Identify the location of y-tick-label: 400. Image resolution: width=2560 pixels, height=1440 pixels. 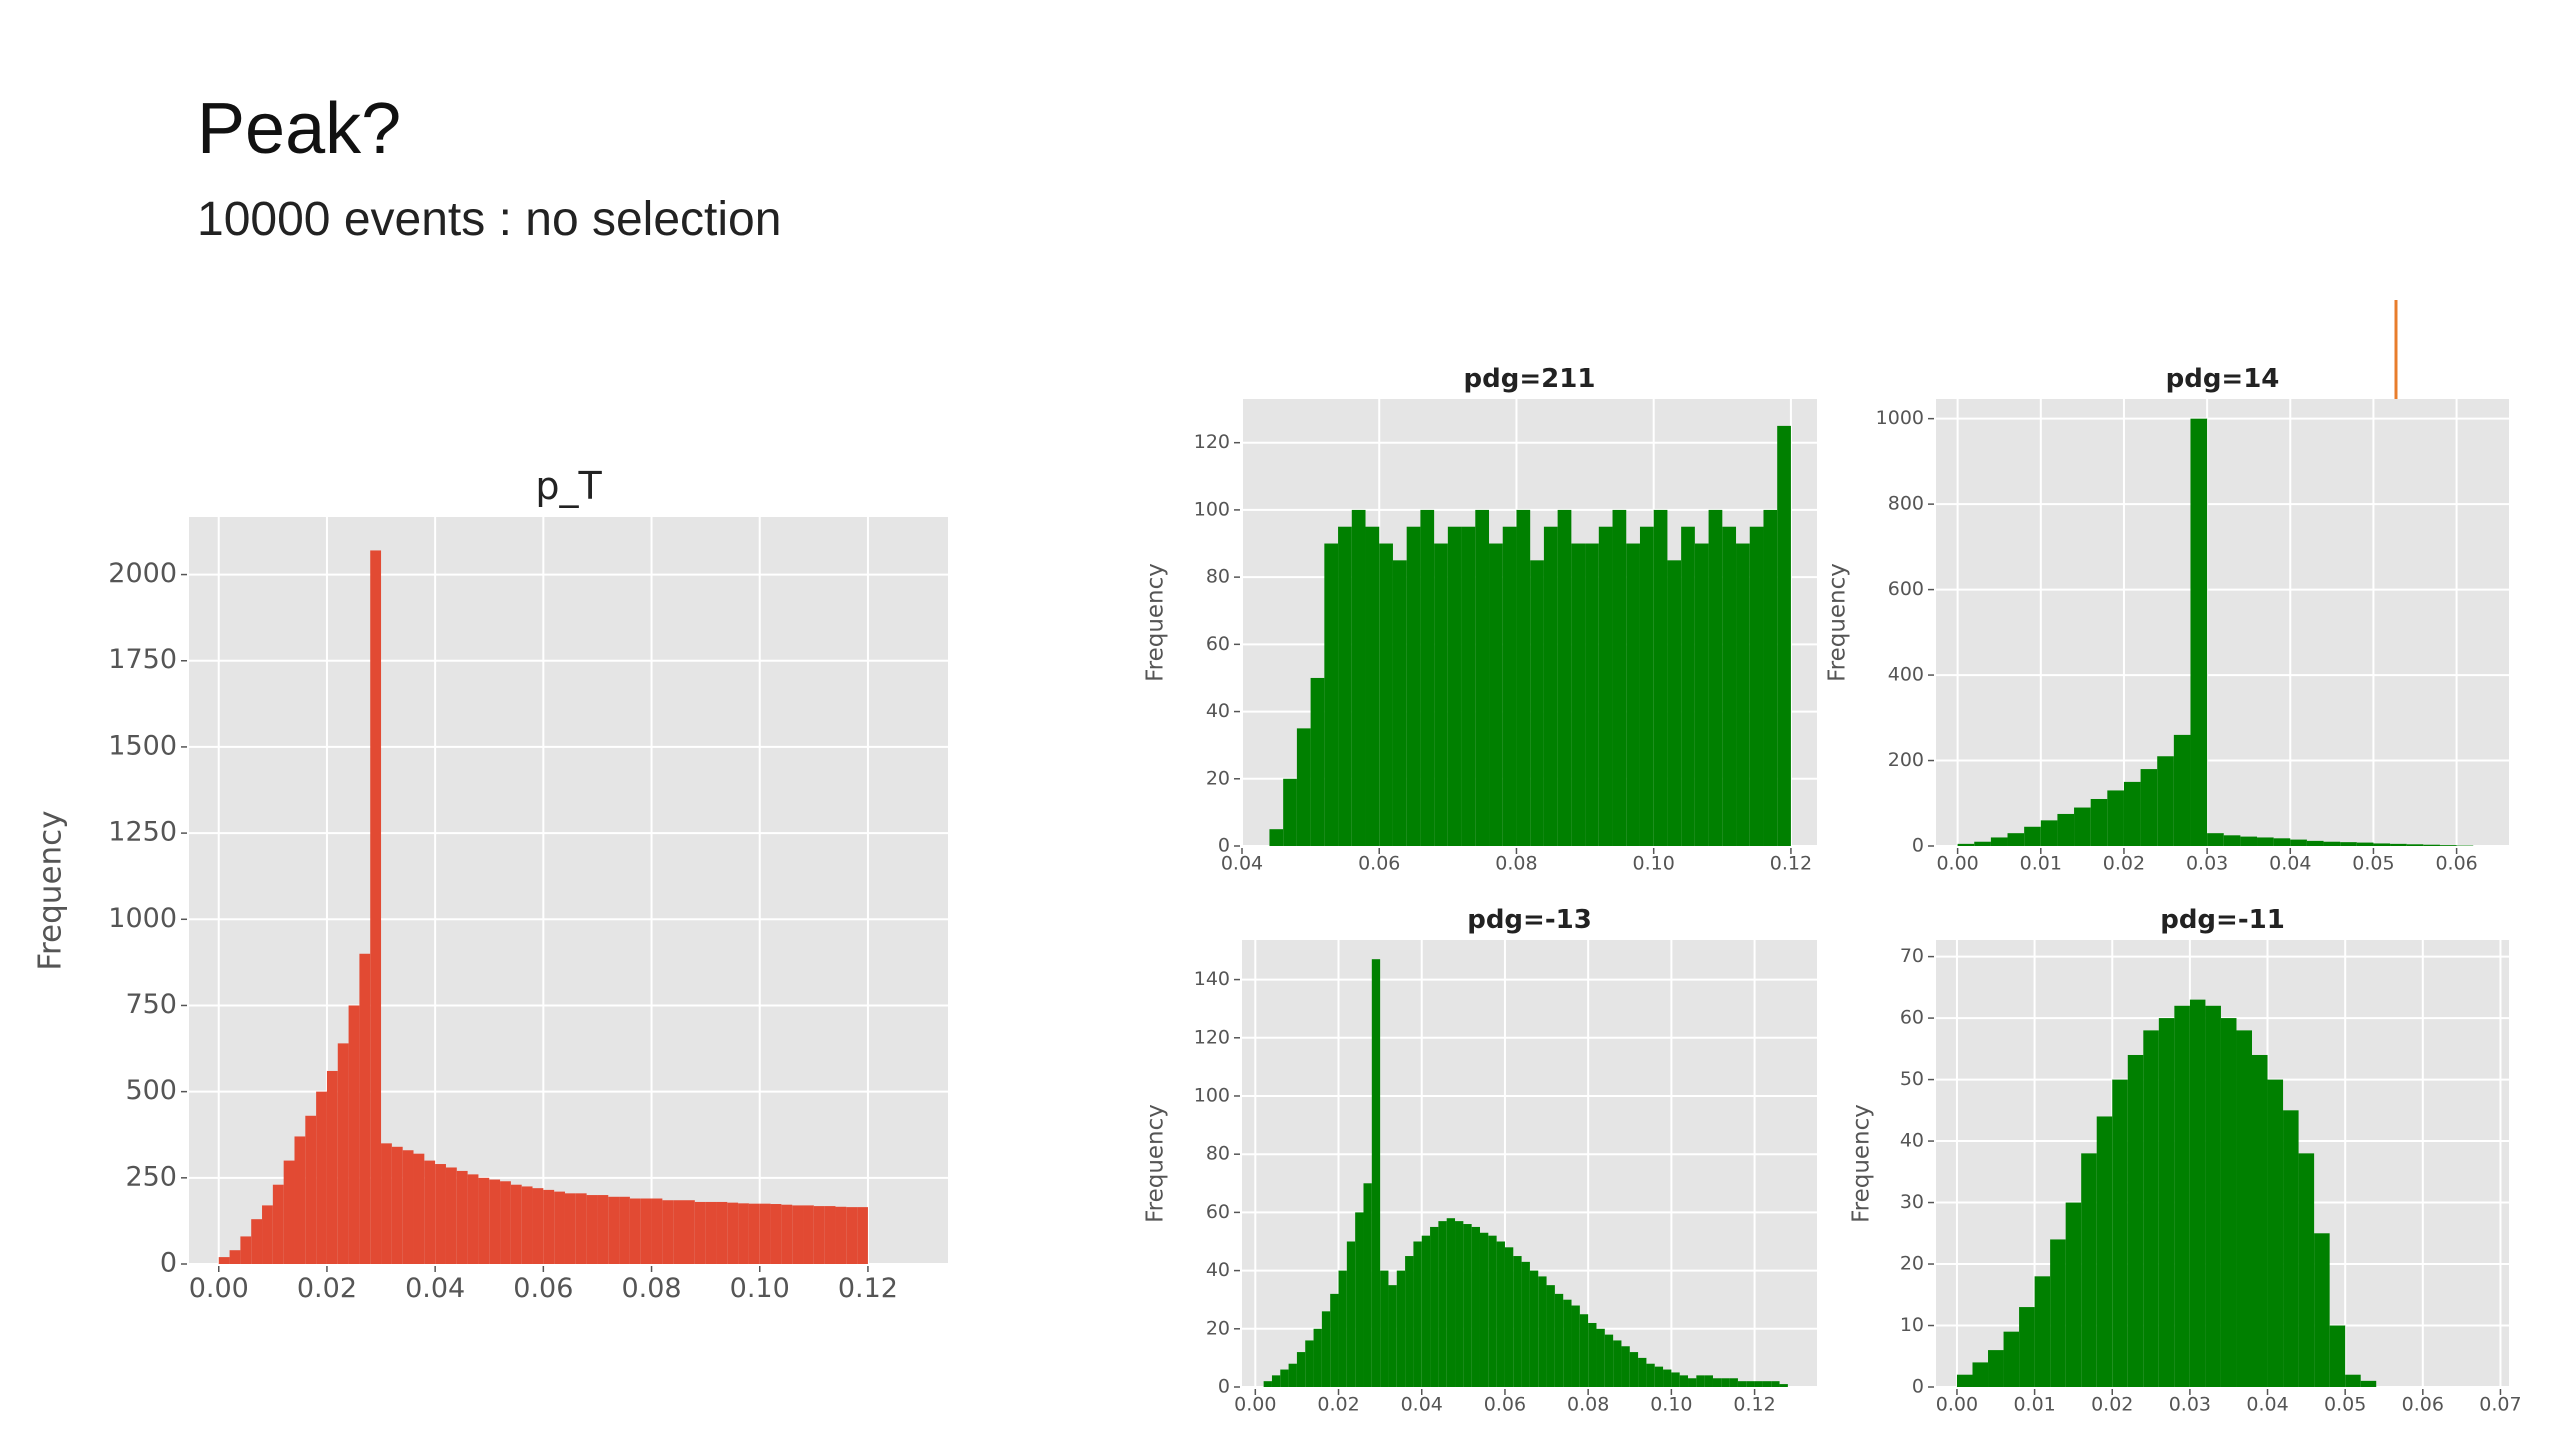
(1906, 675).